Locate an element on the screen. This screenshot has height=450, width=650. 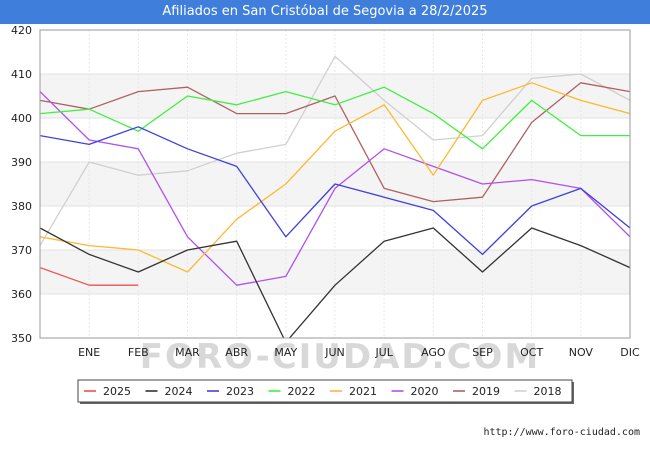
y-tick-label: 420 is located at coordinates (21, 30).